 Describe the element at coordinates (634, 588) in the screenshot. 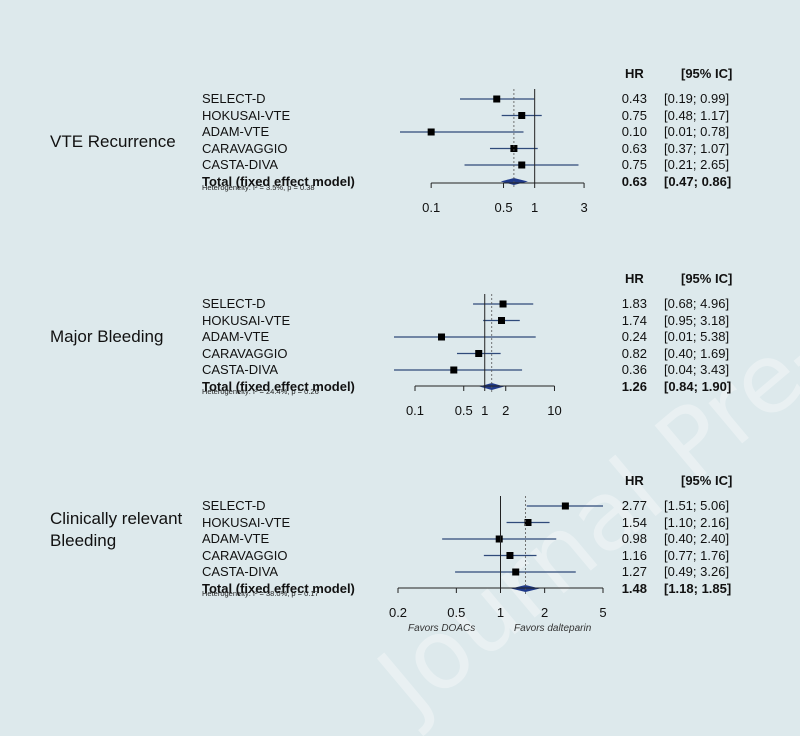

I see `hr-value: 1.48` at that location.